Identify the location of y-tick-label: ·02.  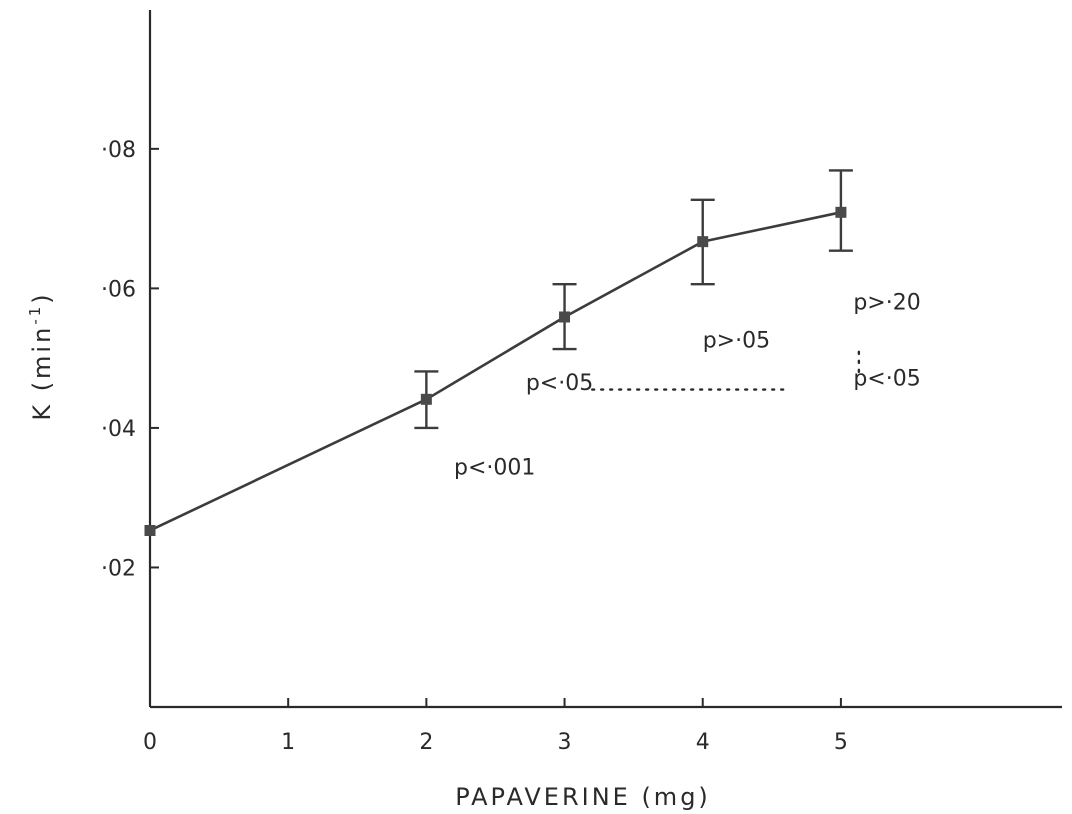
(118, 568).